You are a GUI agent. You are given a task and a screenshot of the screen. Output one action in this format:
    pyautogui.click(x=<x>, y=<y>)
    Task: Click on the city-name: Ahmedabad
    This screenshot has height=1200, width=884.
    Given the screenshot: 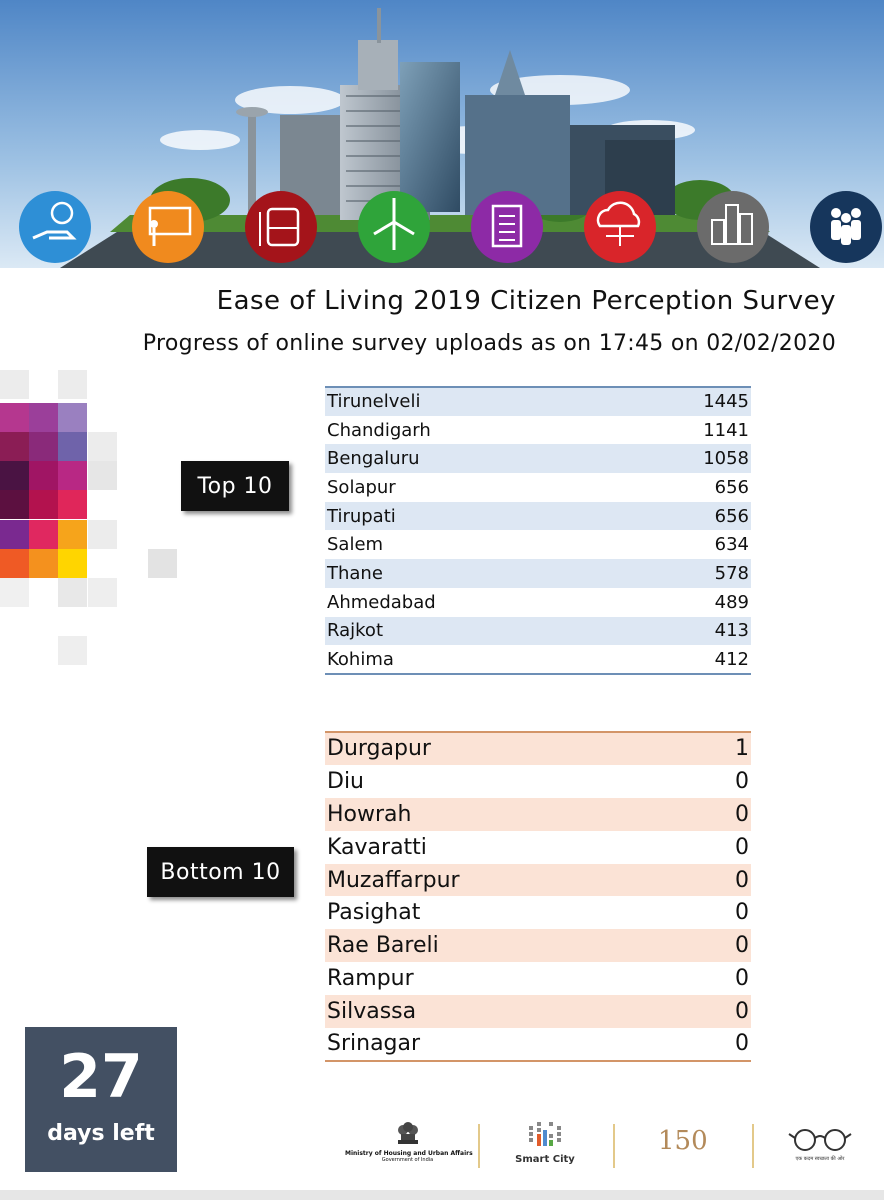 What is the action you would take?
    pyautogui.click(x=381, y=602)
    